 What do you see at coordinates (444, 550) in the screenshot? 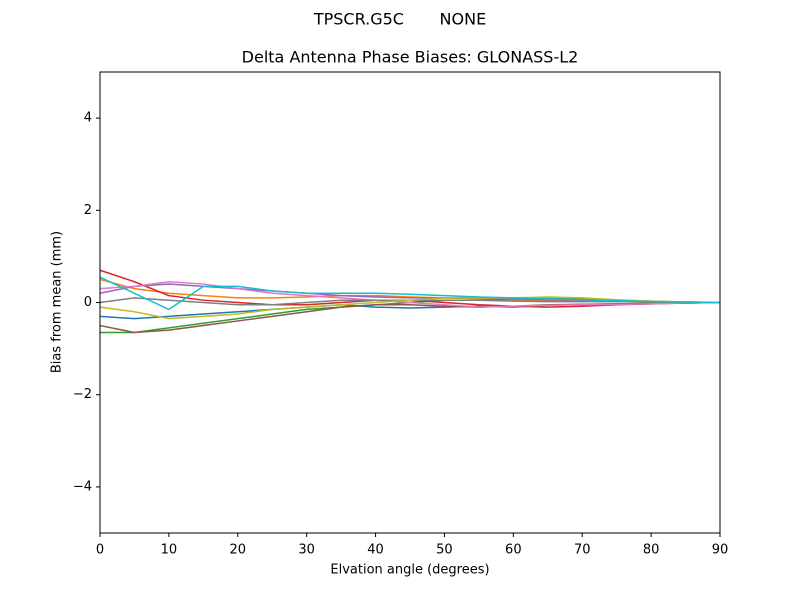
I see `x-tick-label: 50` at bounding box center [444, 550].